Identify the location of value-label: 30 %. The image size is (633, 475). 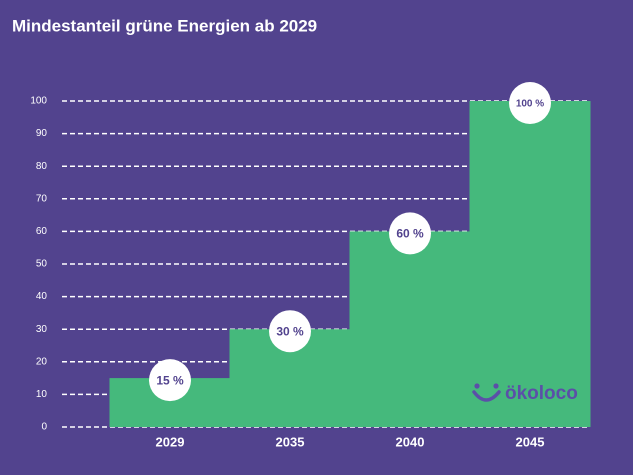
(290, 331).